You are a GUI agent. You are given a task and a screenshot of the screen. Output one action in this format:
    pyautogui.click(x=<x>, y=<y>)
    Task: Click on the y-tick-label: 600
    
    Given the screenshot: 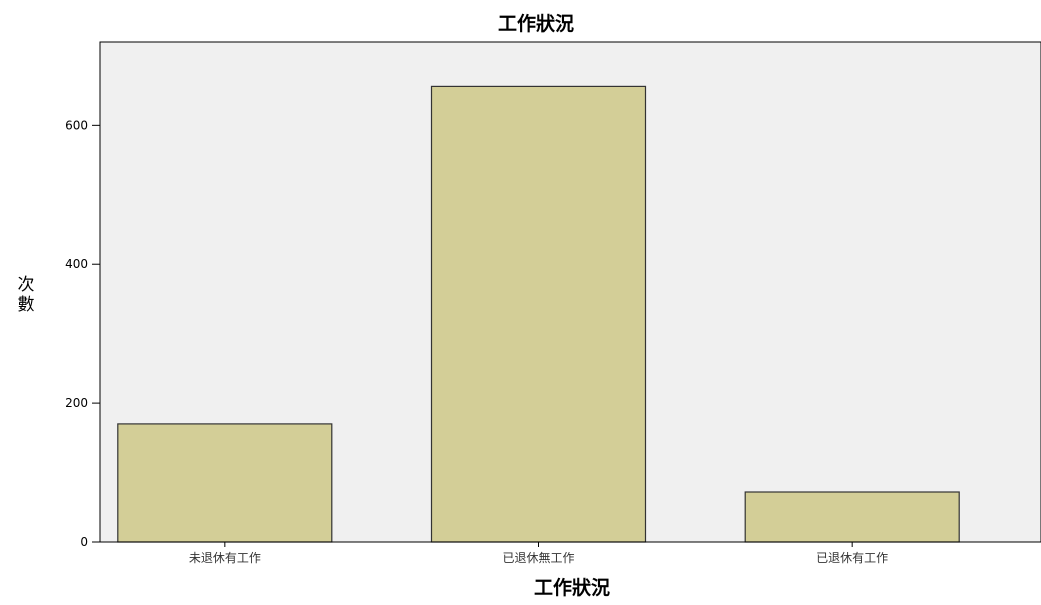 What is the action you would take?
    pyautogui.click(x=76, y=125)
    